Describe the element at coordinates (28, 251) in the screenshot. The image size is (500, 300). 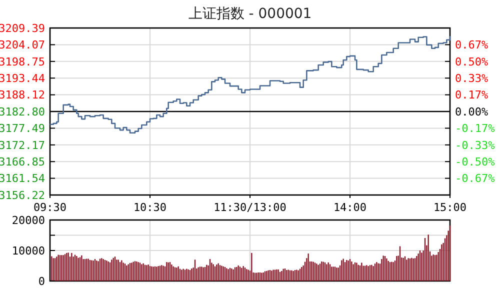
I see `y-tick-label: 10000` at that location.